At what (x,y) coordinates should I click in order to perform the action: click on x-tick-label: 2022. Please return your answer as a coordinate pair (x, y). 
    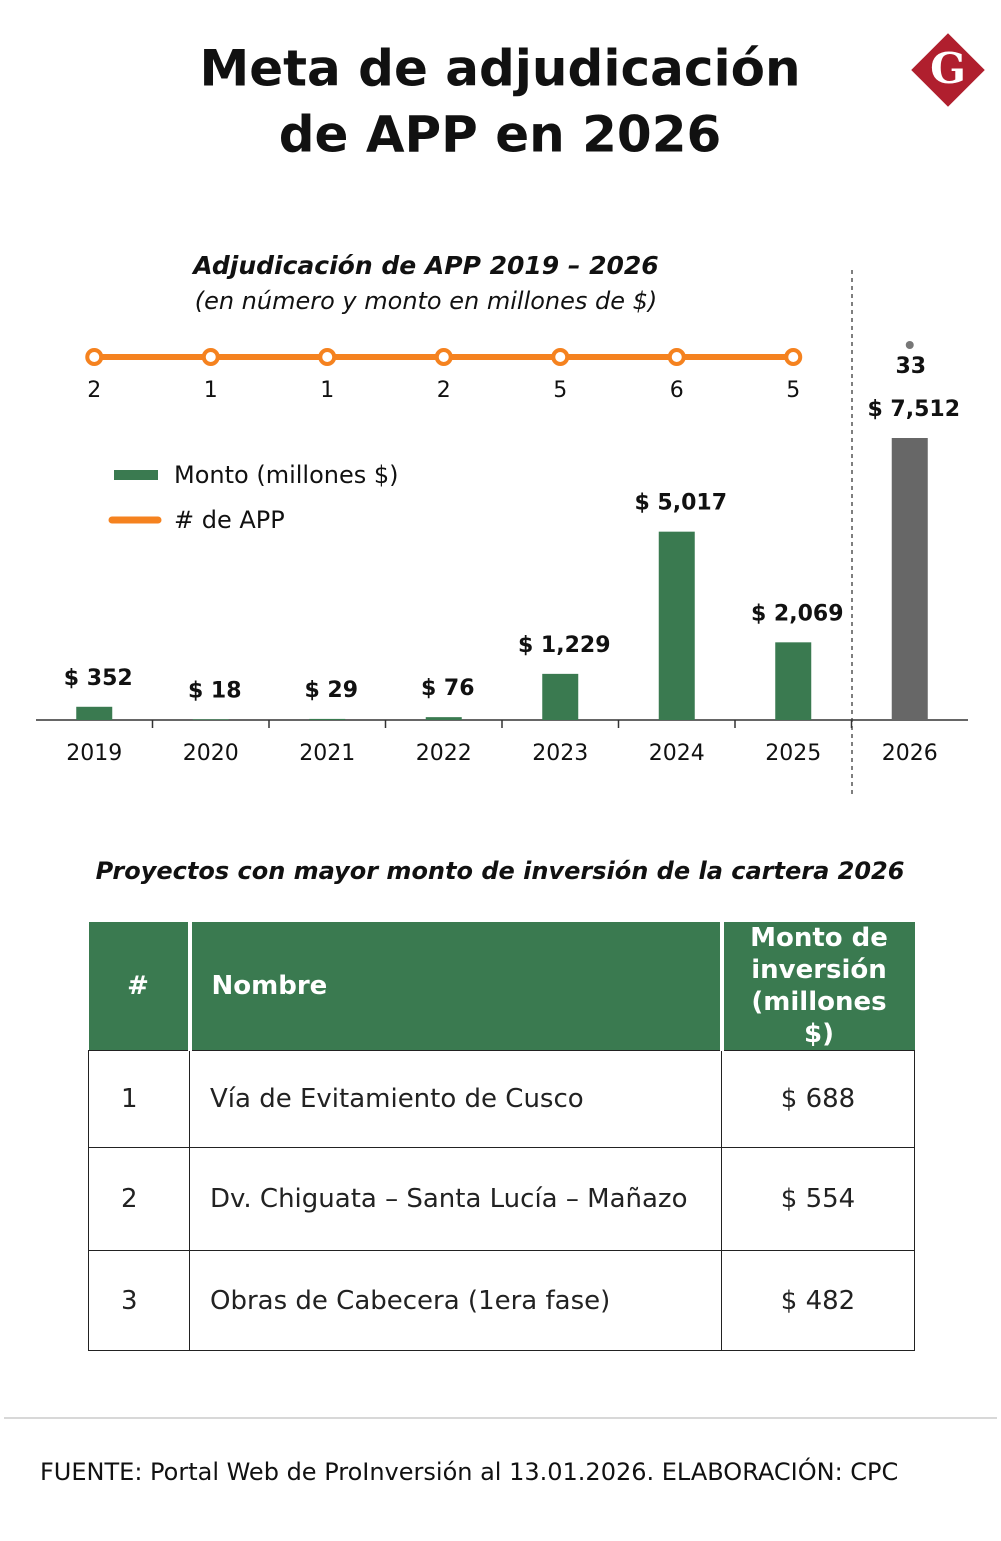
    Looking at the image, I should click on (444, 753).